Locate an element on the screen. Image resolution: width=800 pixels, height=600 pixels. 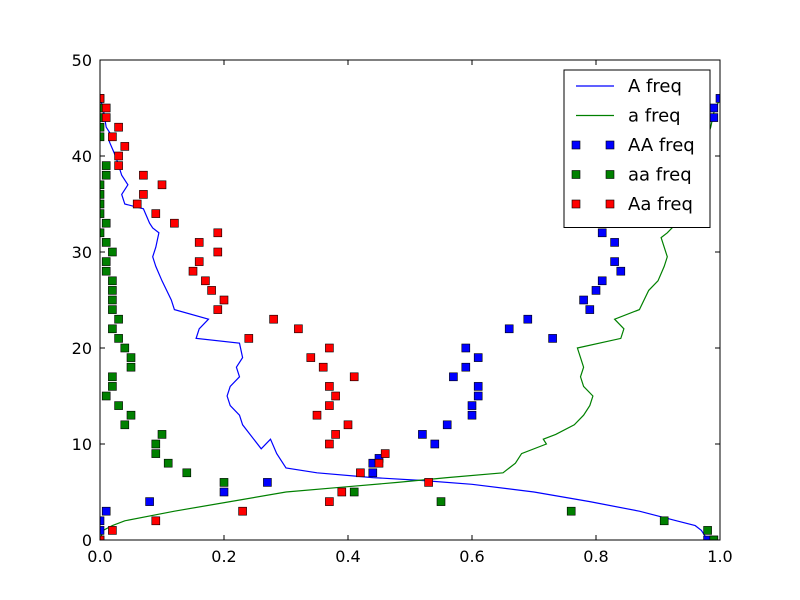
x-tick-label-2: 0.4 is located at coordinates (347, 556).